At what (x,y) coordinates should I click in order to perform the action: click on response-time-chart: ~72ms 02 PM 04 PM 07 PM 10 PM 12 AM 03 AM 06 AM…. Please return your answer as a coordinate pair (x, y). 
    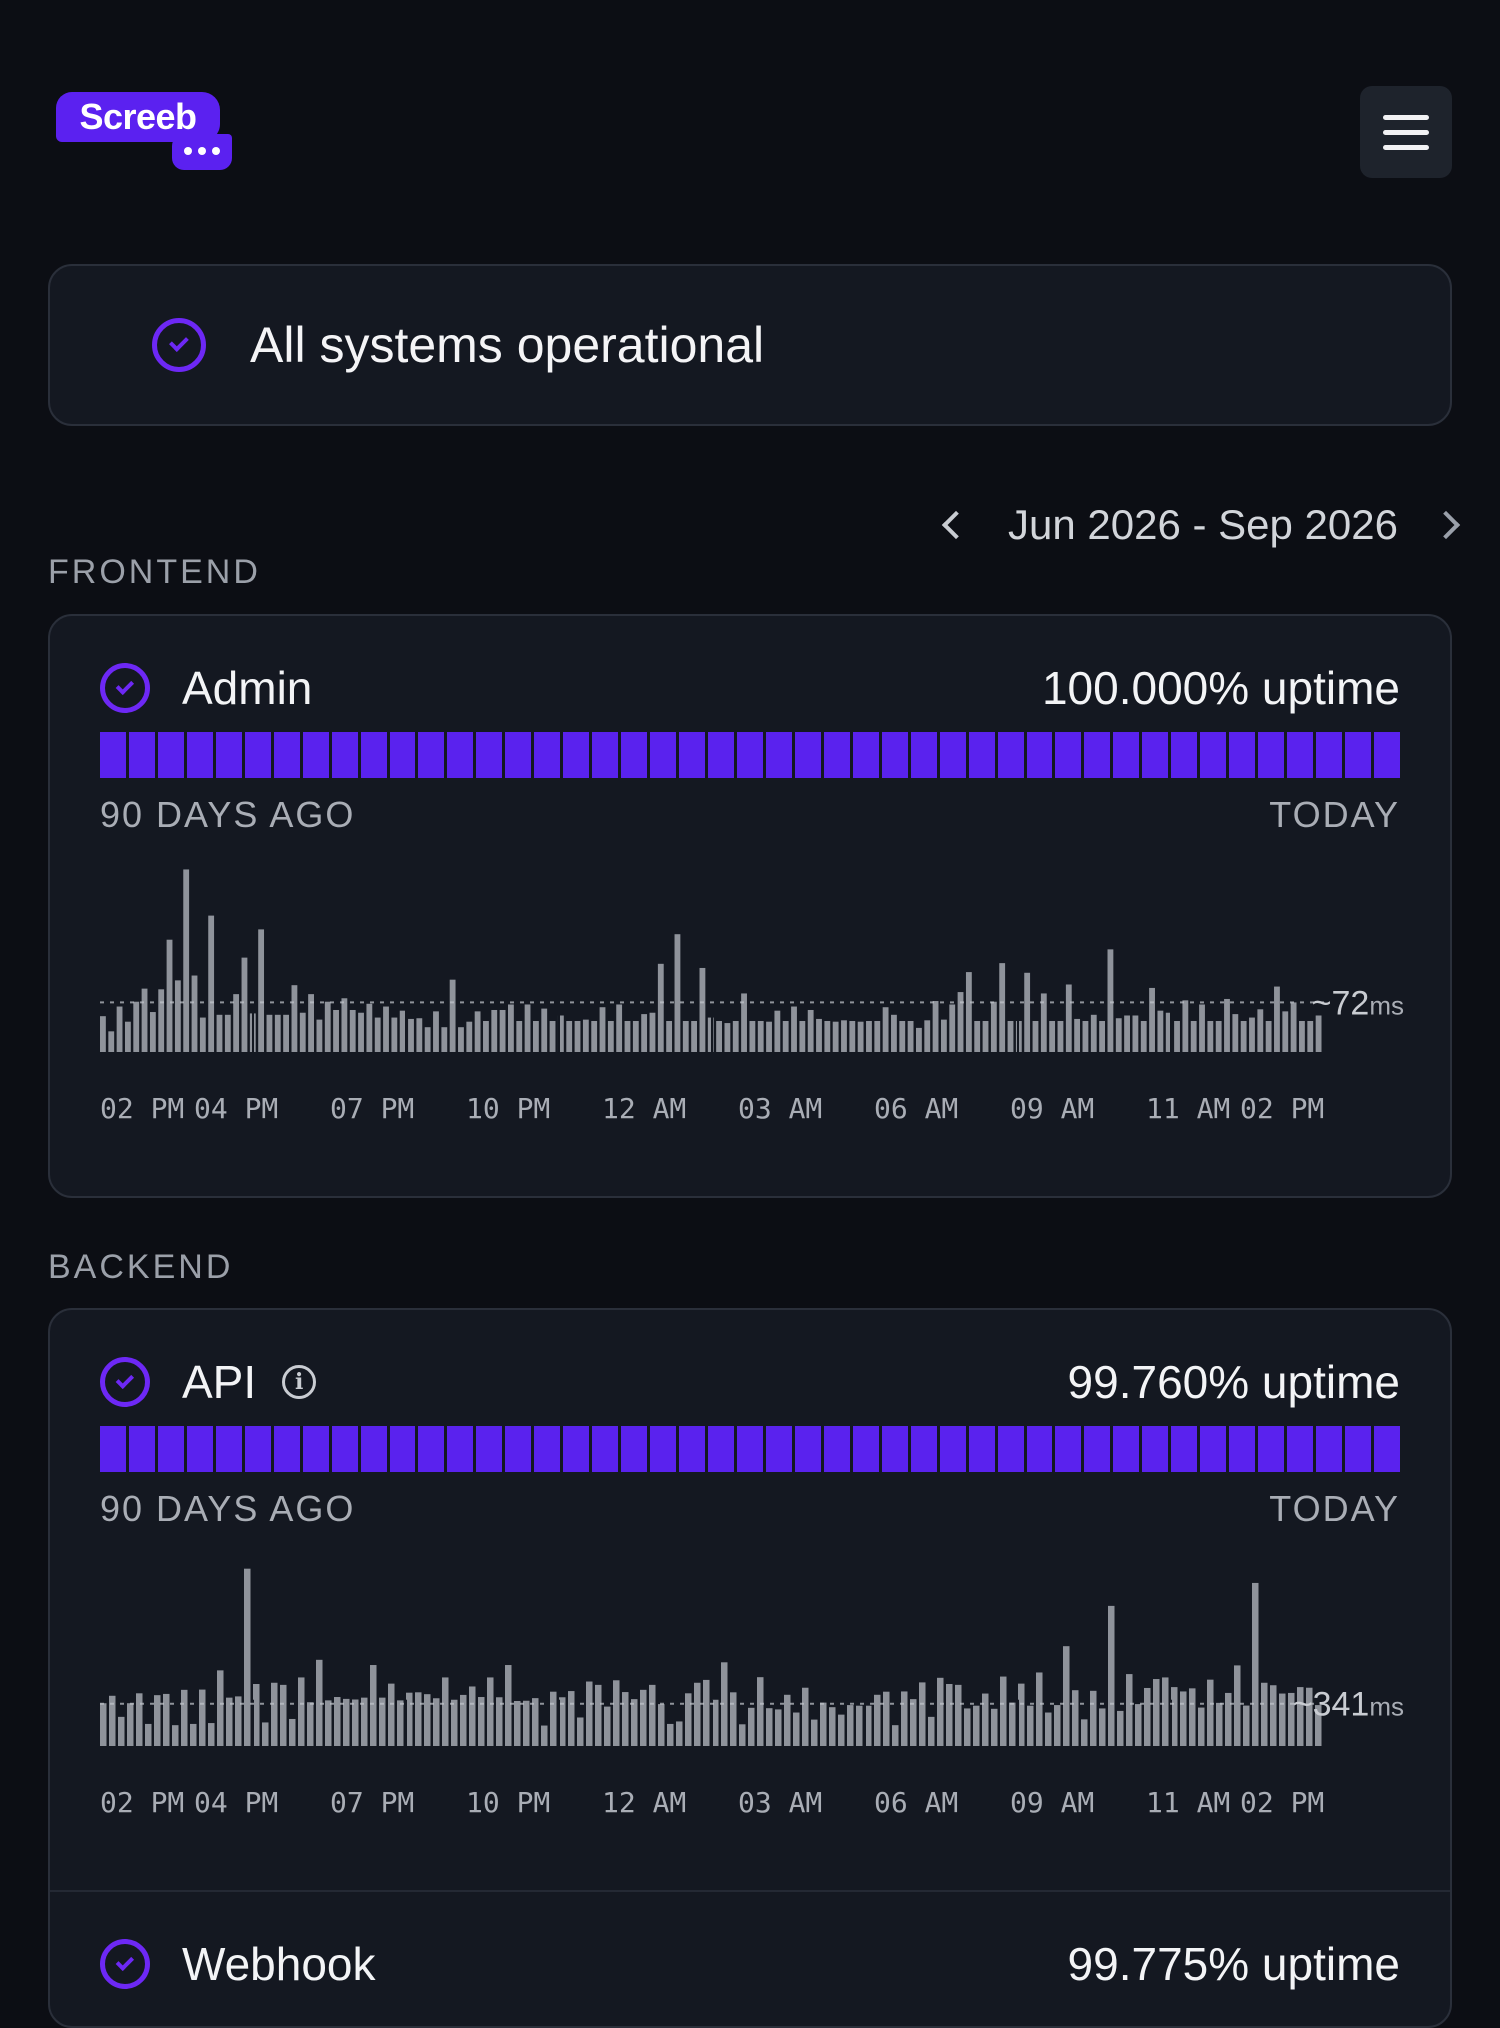
    Looking at the image, I should click on (752, 996).